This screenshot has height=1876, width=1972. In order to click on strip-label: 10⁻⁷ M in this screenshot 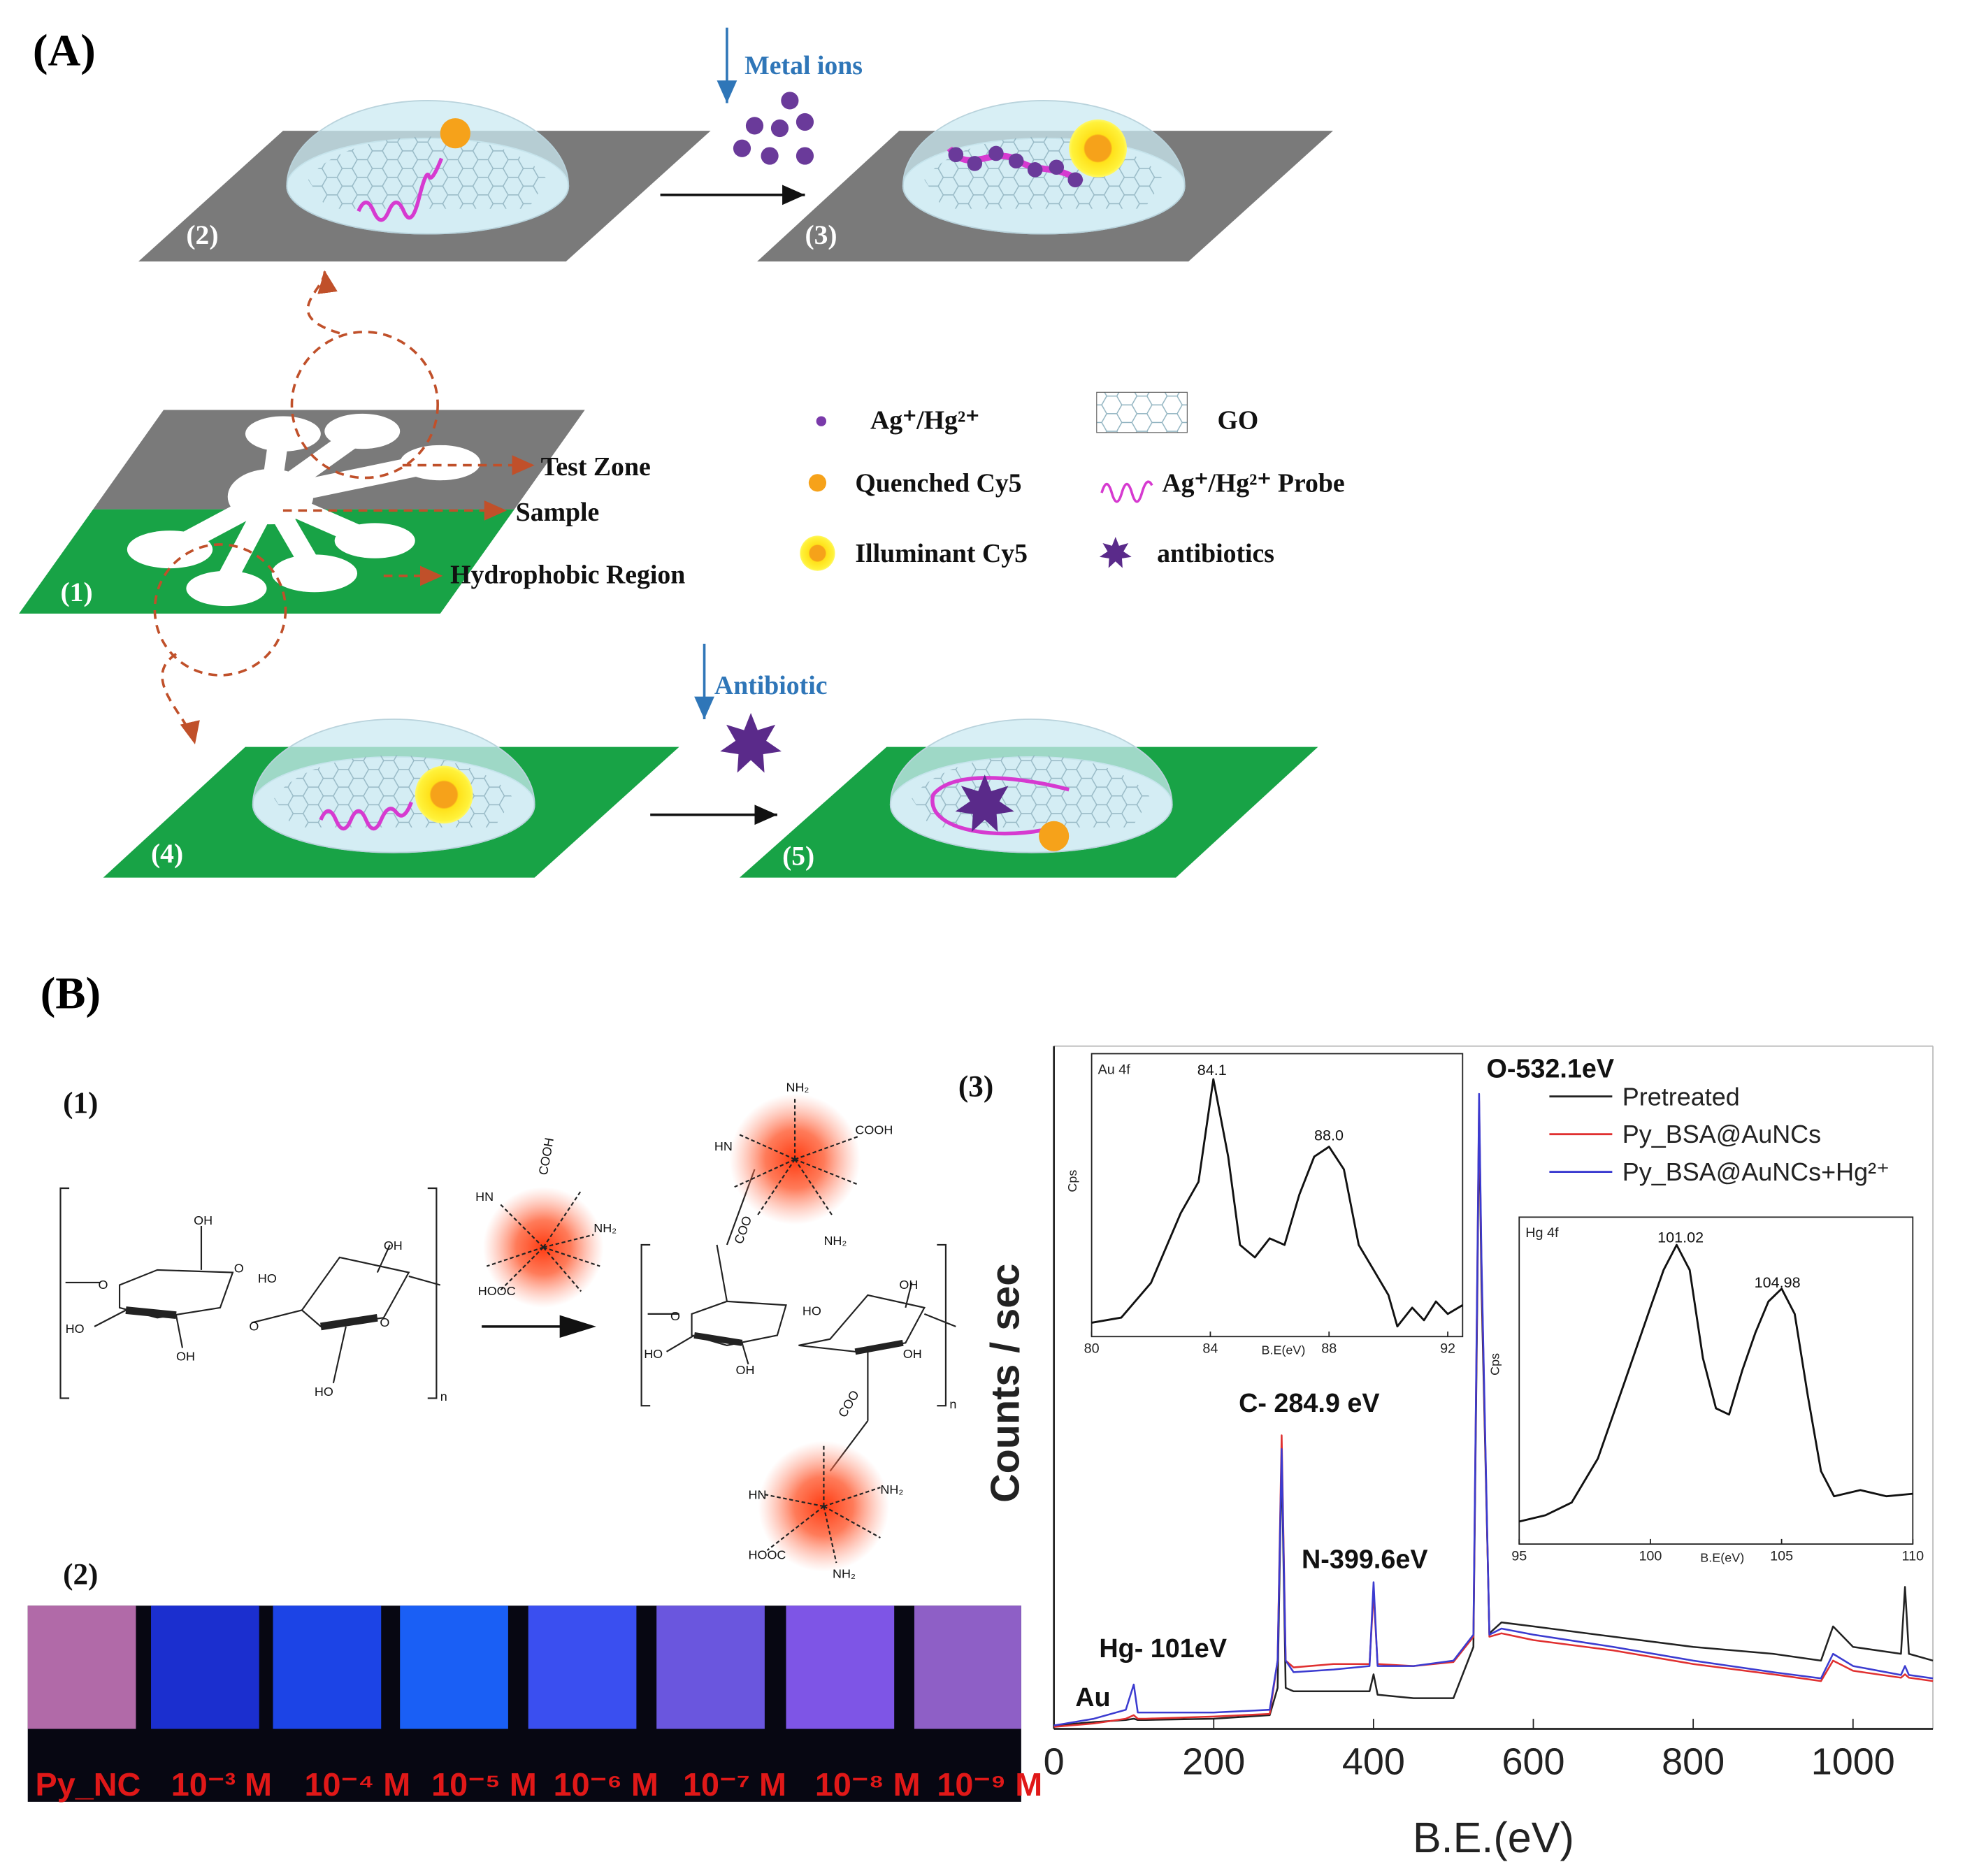, I will do `click(734, 1784)`.